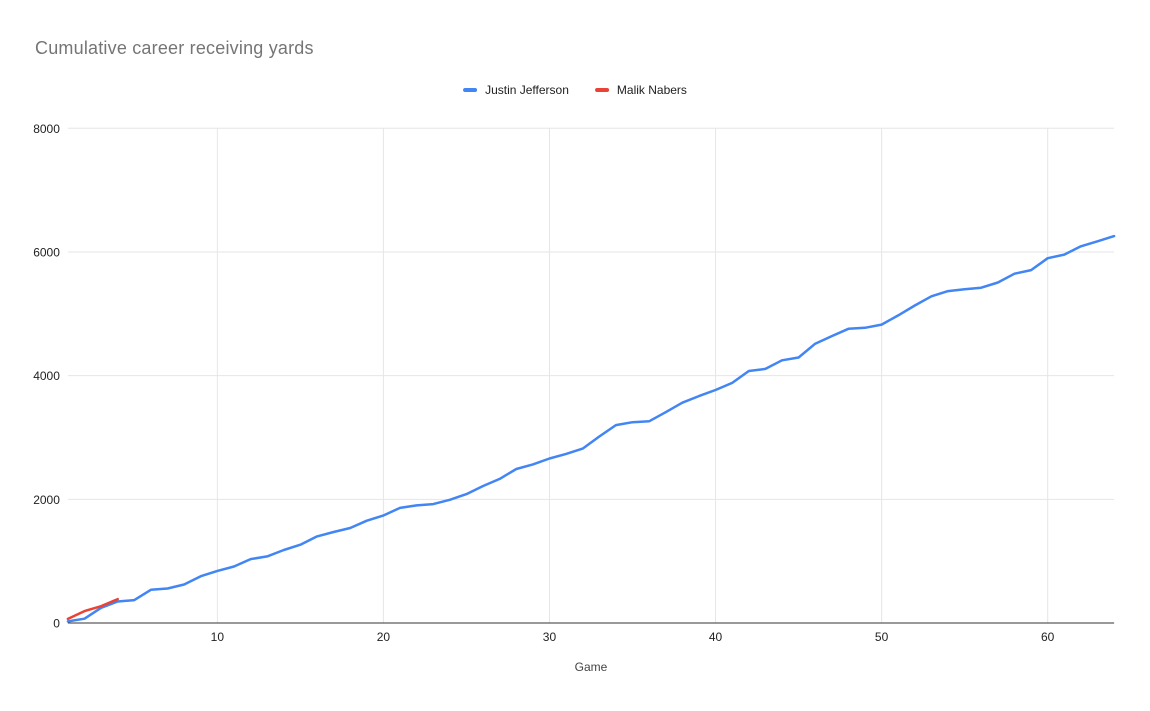 The image size is (1150, 711). I want to click on series-line-malik-nabers, so click(92, 609).